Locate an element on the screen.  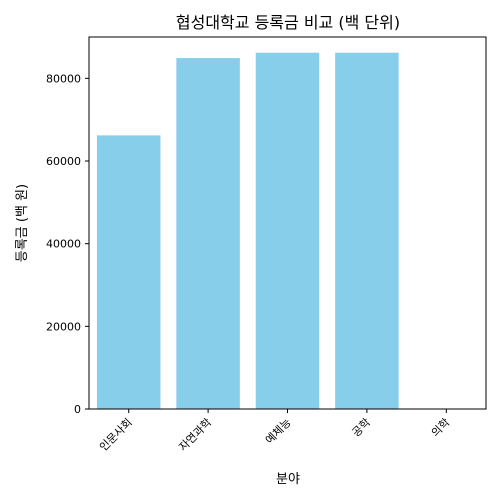
chart-title: 협성대학교 등록금 비교 (백 단위) is located at coordinates (288, 22).